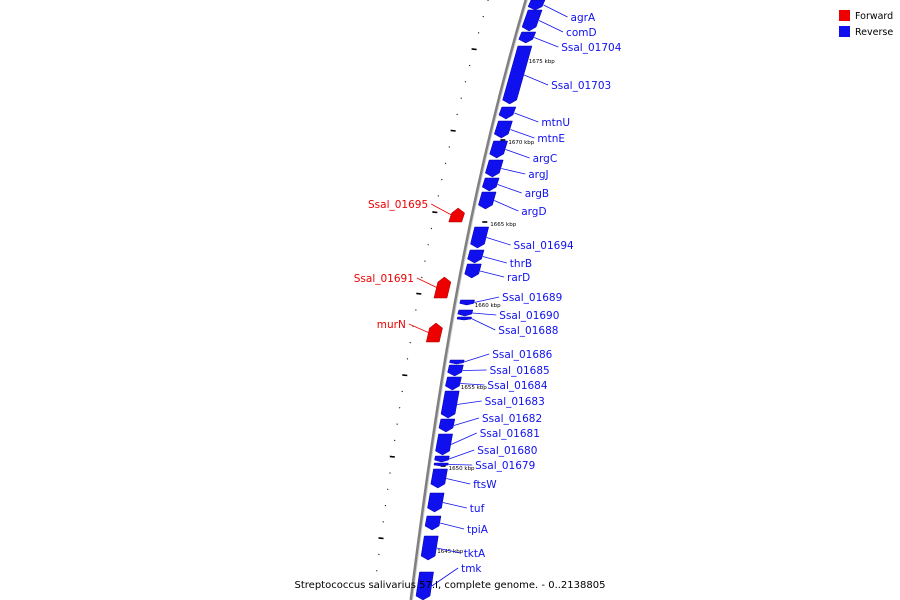 The image size is (900, 600). What do you see at coordinates (874, 32) in the screenshot?
I see `legend-reverse-label: Reverse` at bounding box center [874, 32].